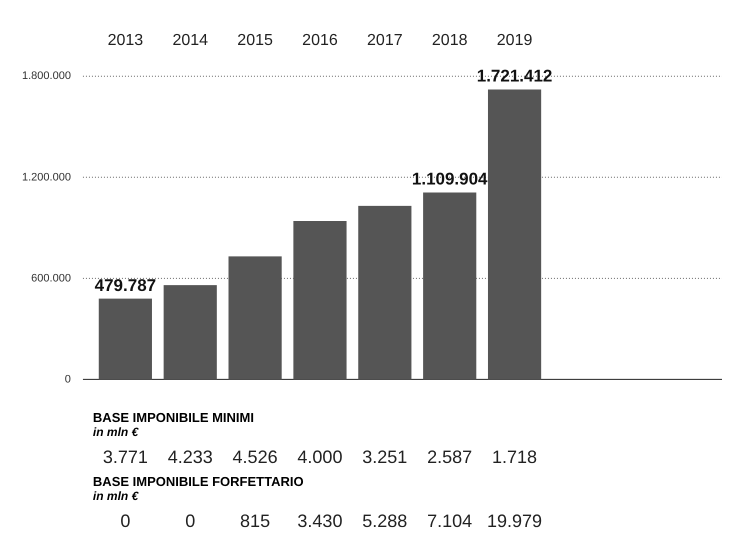 This screenshot has height=553, width=730. I want to click on data-label: 1.721.412, so click(514, 76).